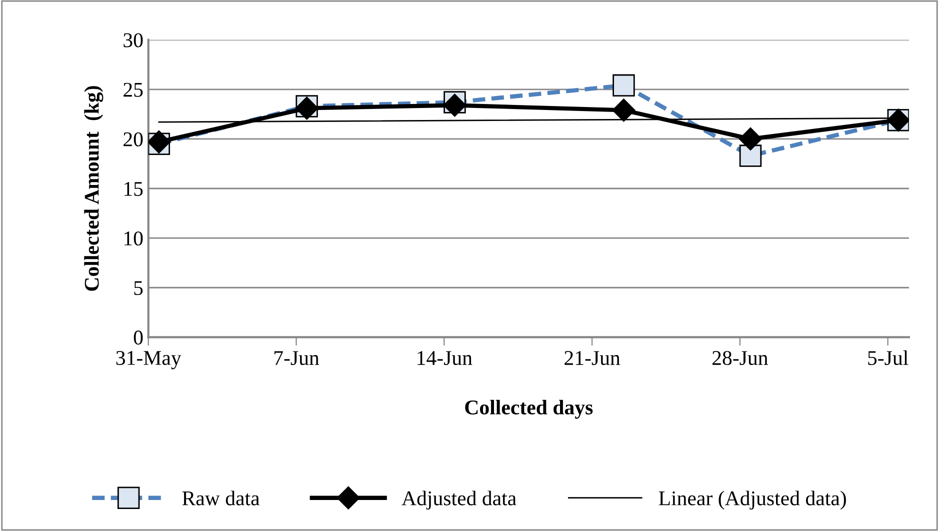  Describe the element at coordinates (529, 409) in the screenshot. I see `x-axis-title: Collected days` at that location.